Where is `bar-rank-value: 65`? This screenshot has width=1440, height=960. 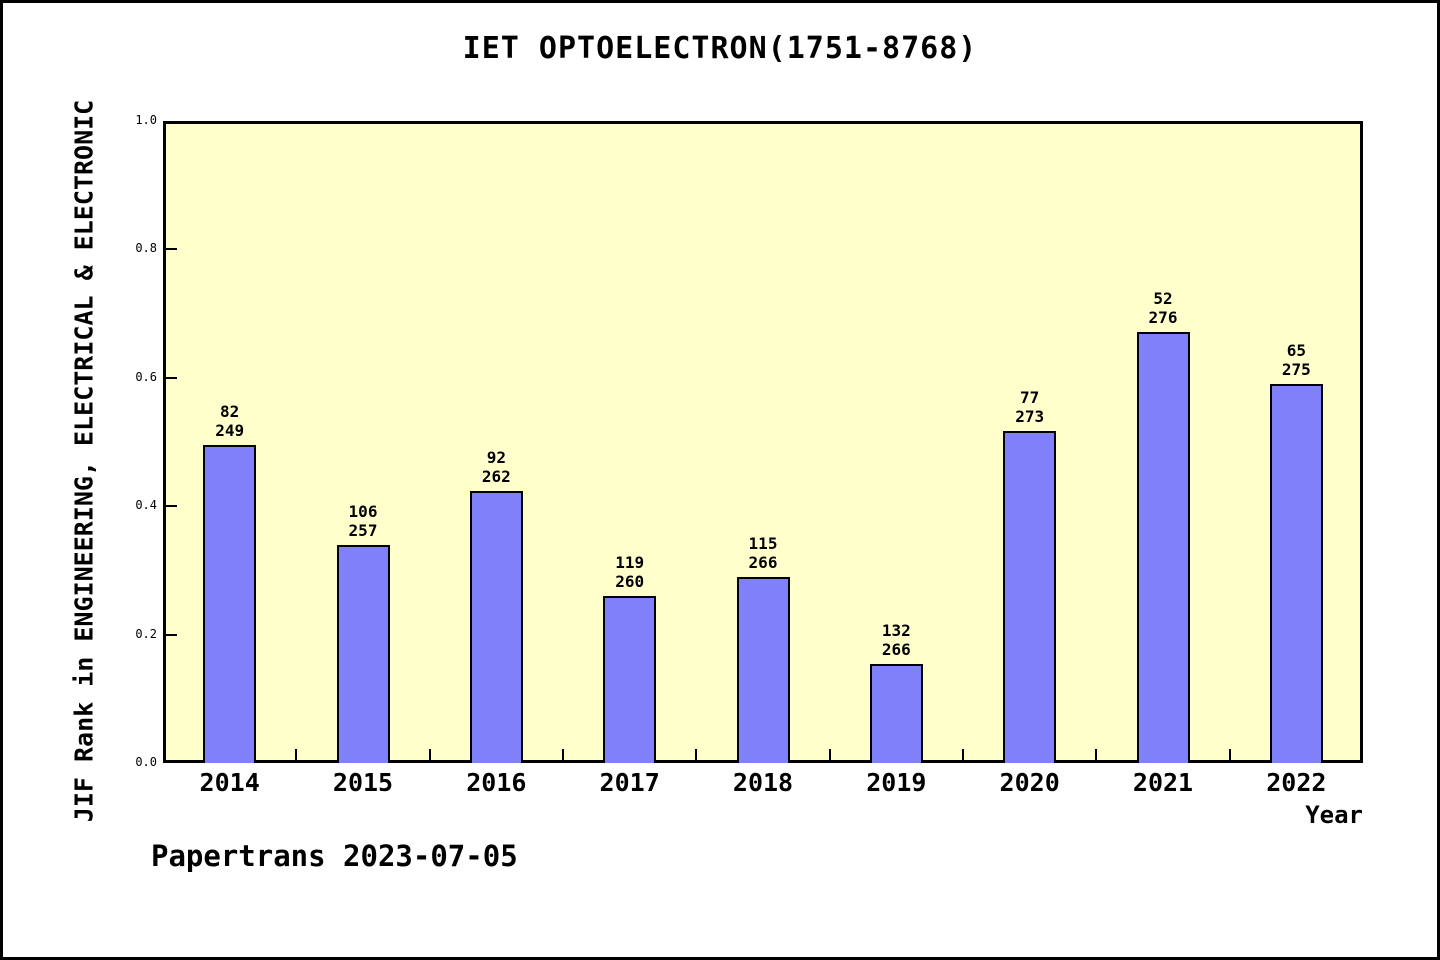 bar-rank-value: 65 is located at coordinates (1296, 351).